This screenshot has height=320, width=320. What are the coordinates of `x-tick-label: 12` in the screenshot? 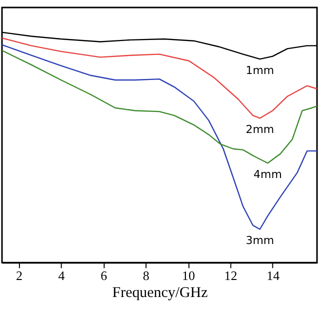 It's located at (231, 276).